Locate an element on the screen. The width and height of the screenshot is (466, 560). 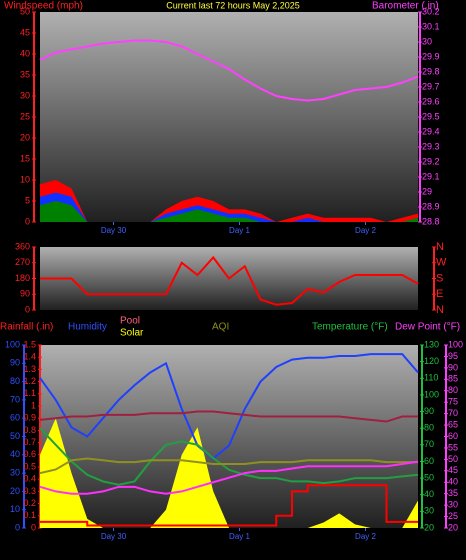
y-tick-label: 29.6 is located at coordinates (431, 101).